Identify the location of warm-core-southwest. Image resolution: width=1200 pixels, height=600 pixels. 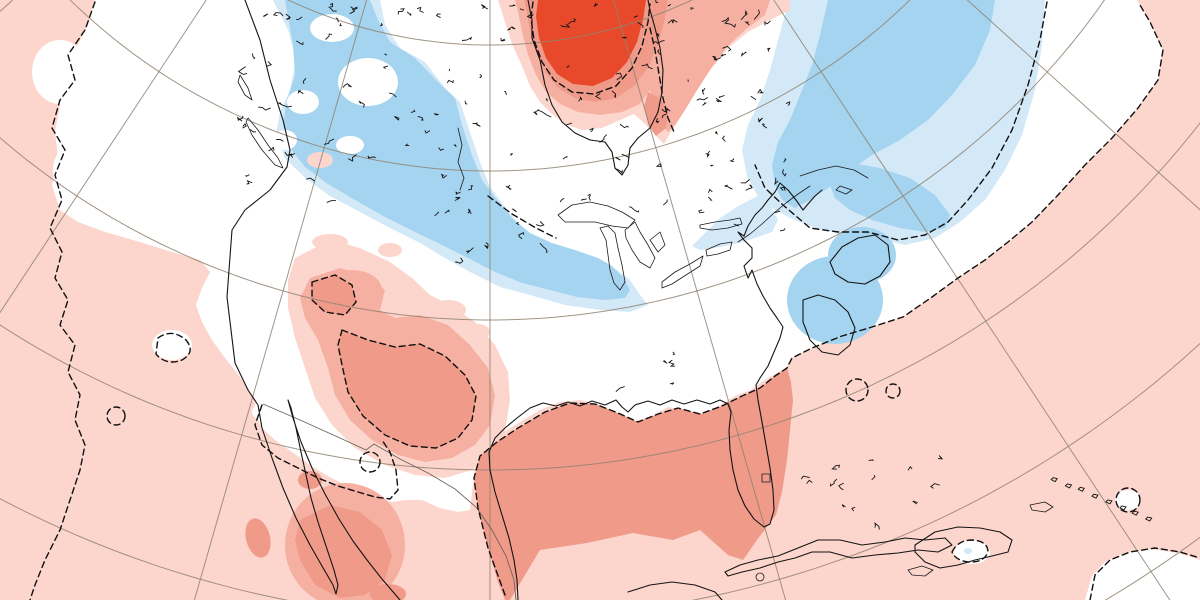
(407, 389).